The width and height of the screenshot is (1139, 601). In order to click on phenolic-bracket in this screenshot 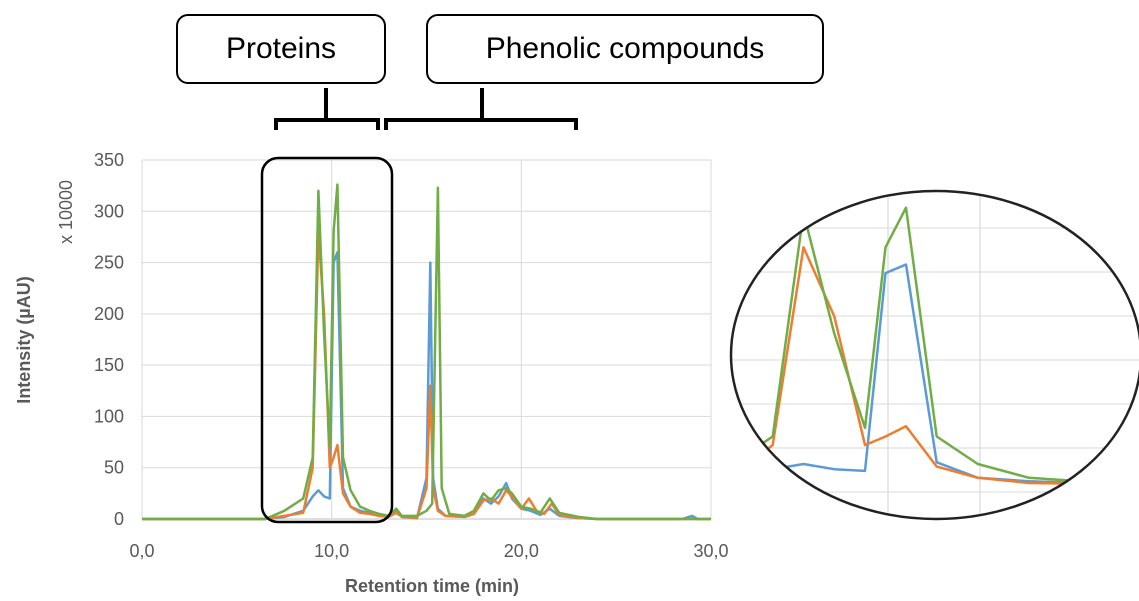, I will do `click(481, 109)`.